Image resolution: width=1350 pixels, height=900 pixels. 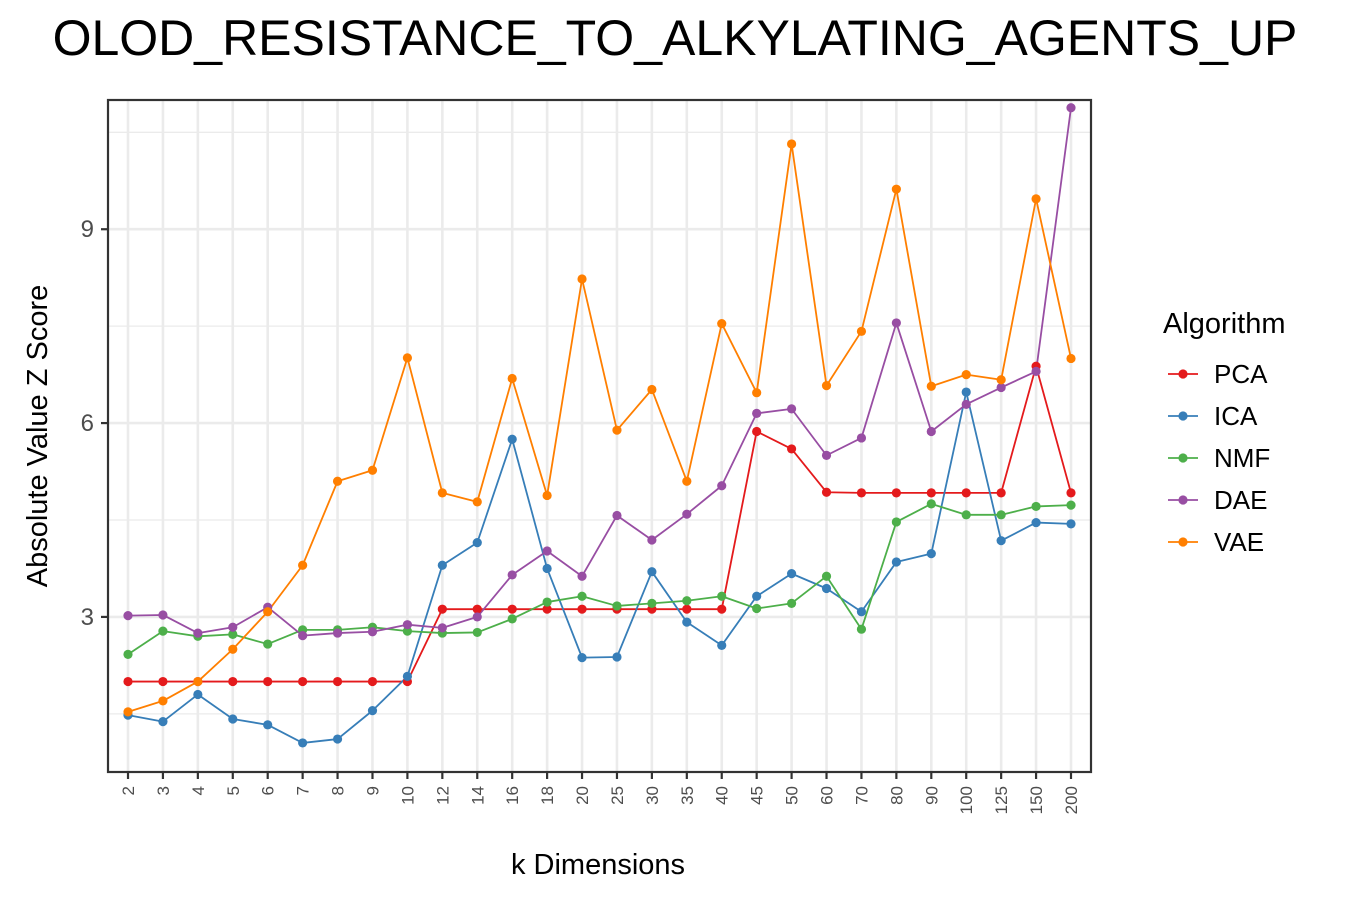 I want to click on x-tick-label: 5, so click(x=233, y=790).